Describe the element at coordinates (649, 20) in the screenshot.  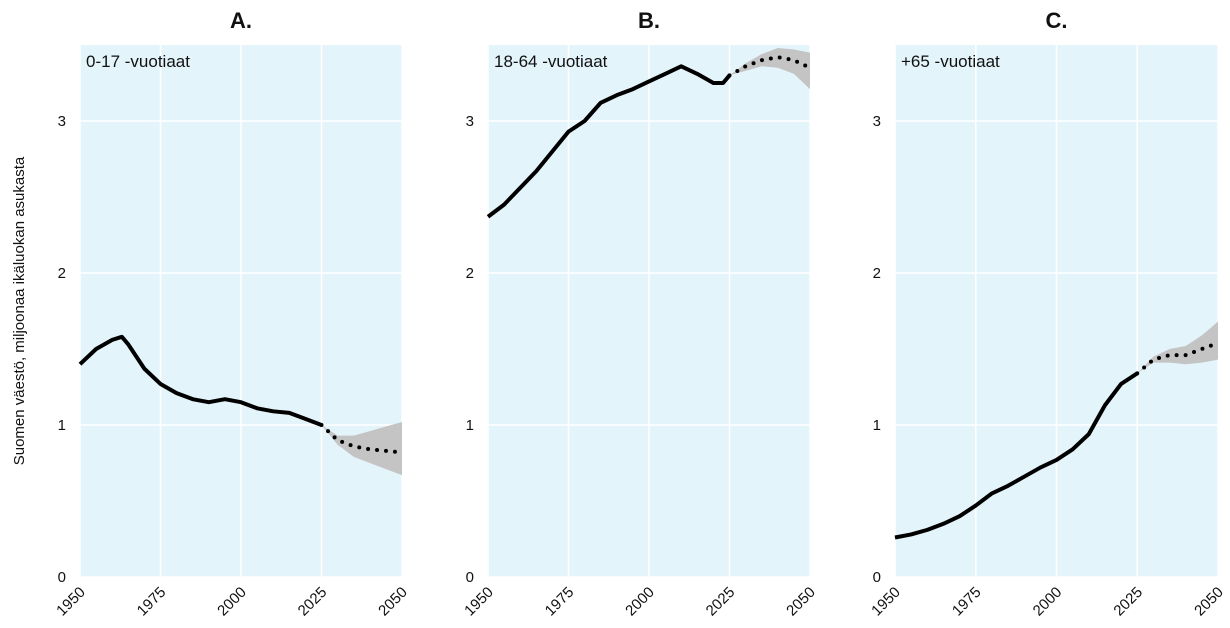
I see `chart-title: B.` at that location.